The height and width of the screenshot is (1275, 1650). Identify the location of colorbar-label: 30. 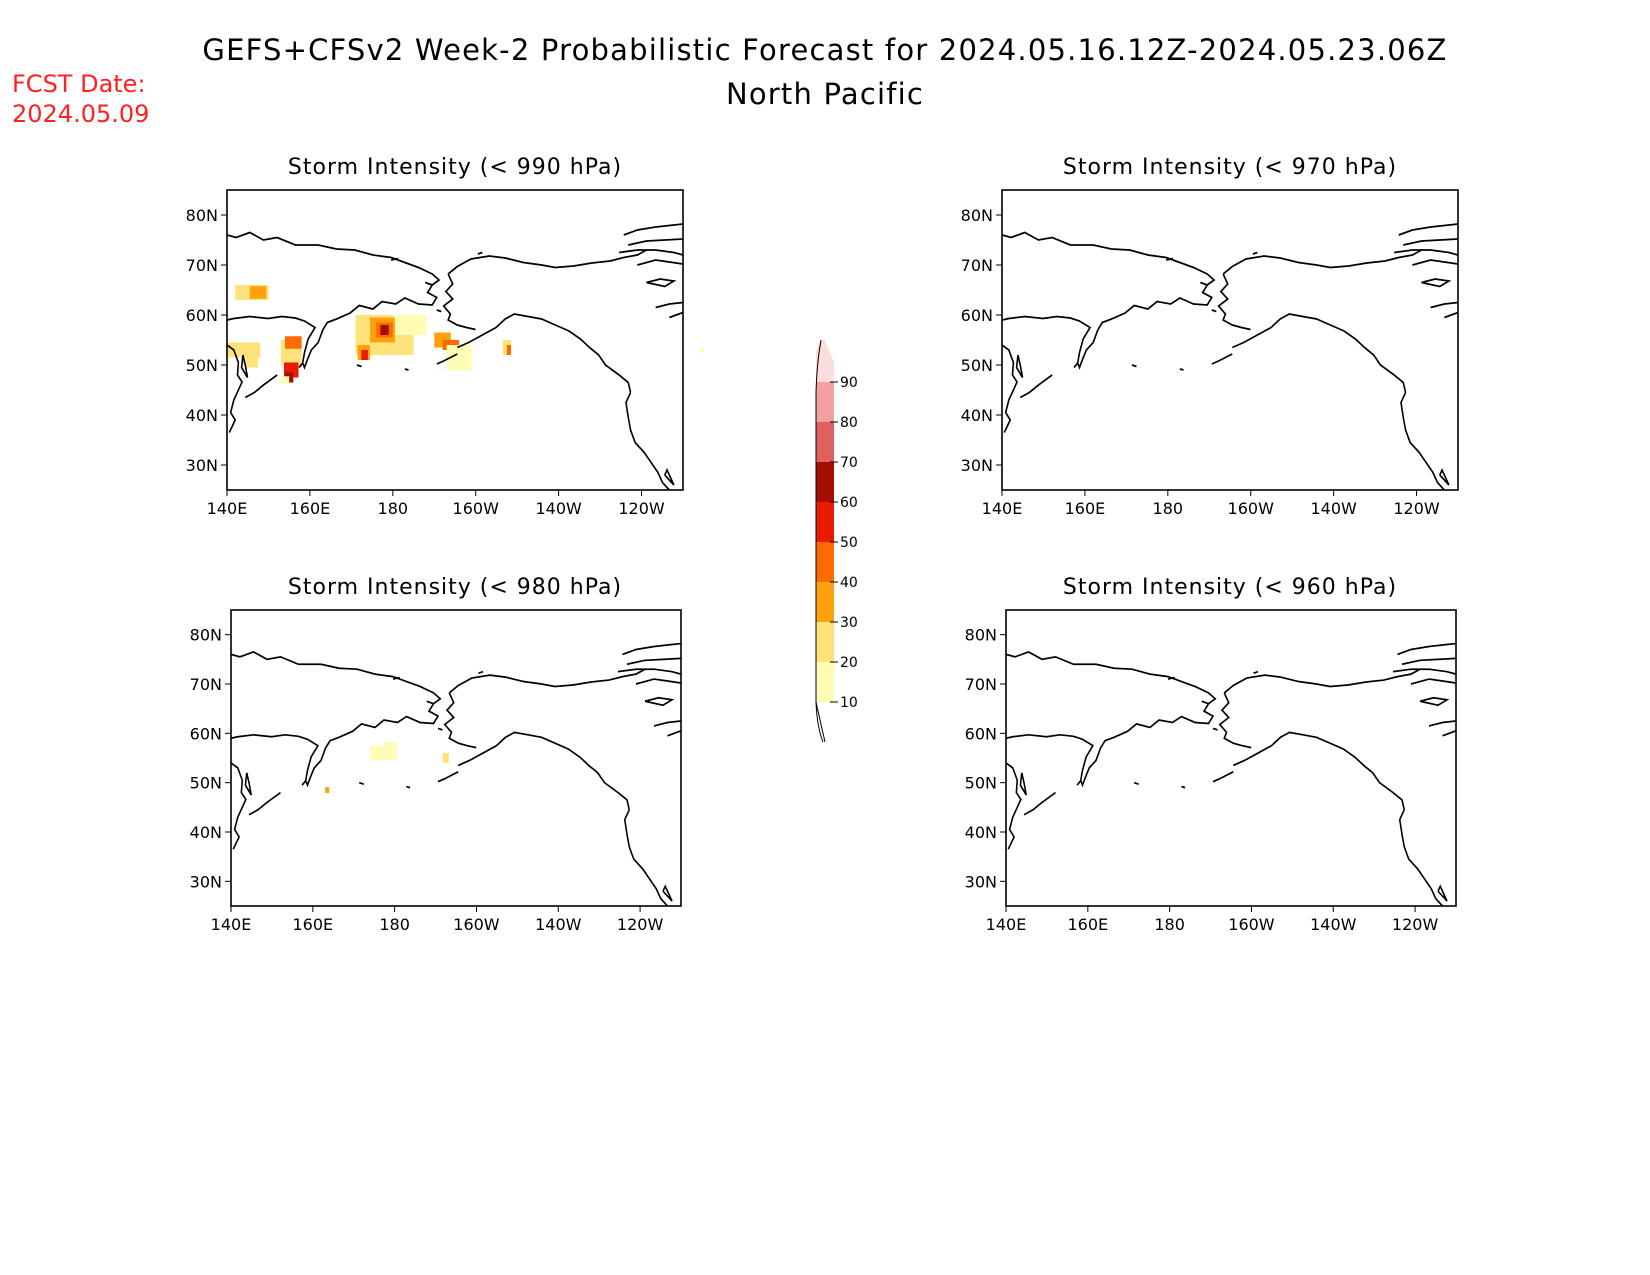
(849, 623).